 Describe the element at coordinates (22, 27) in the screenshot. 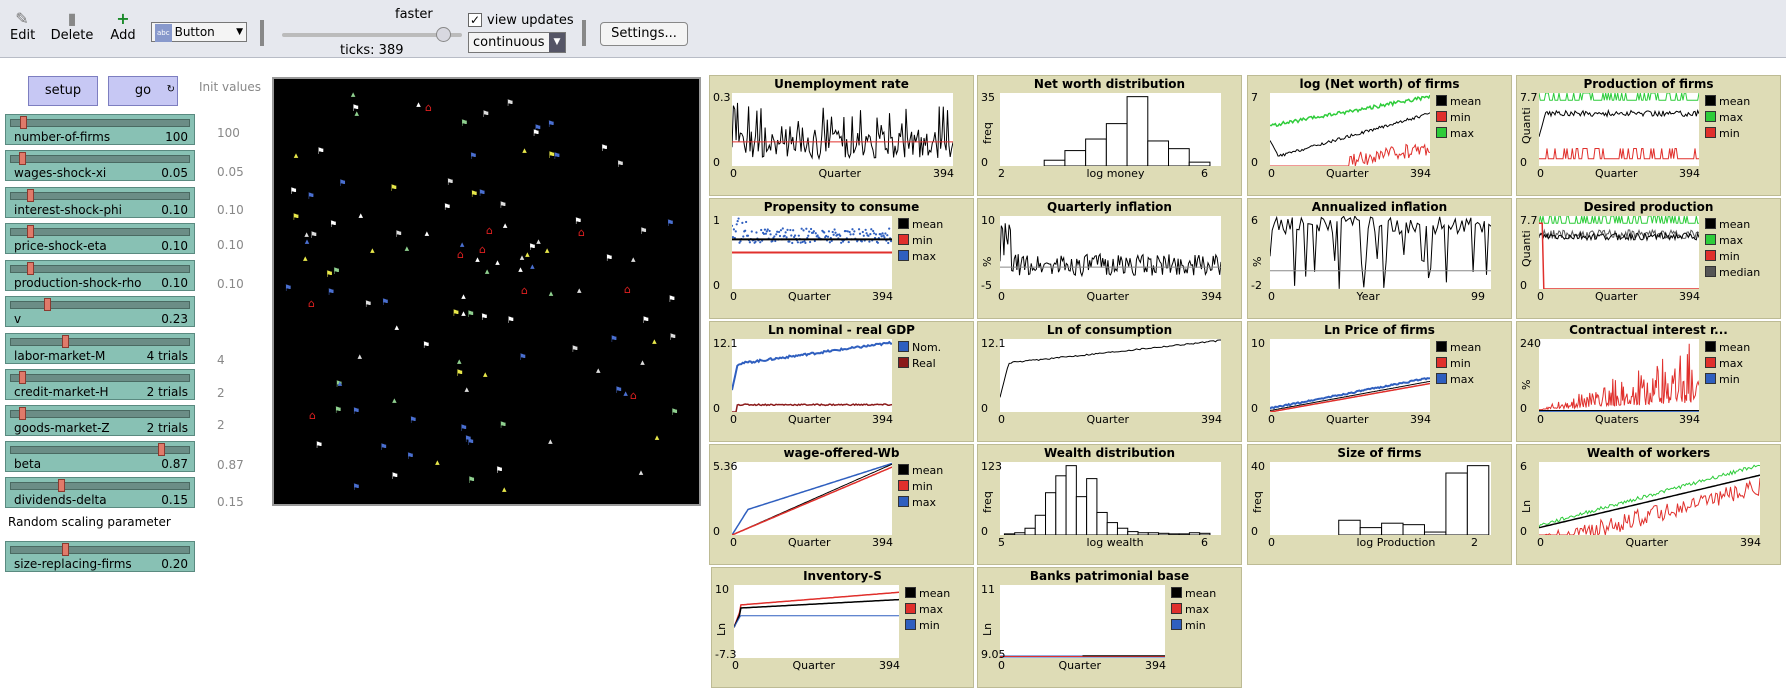

I see `edit-button: ✎ Edit` at that location.